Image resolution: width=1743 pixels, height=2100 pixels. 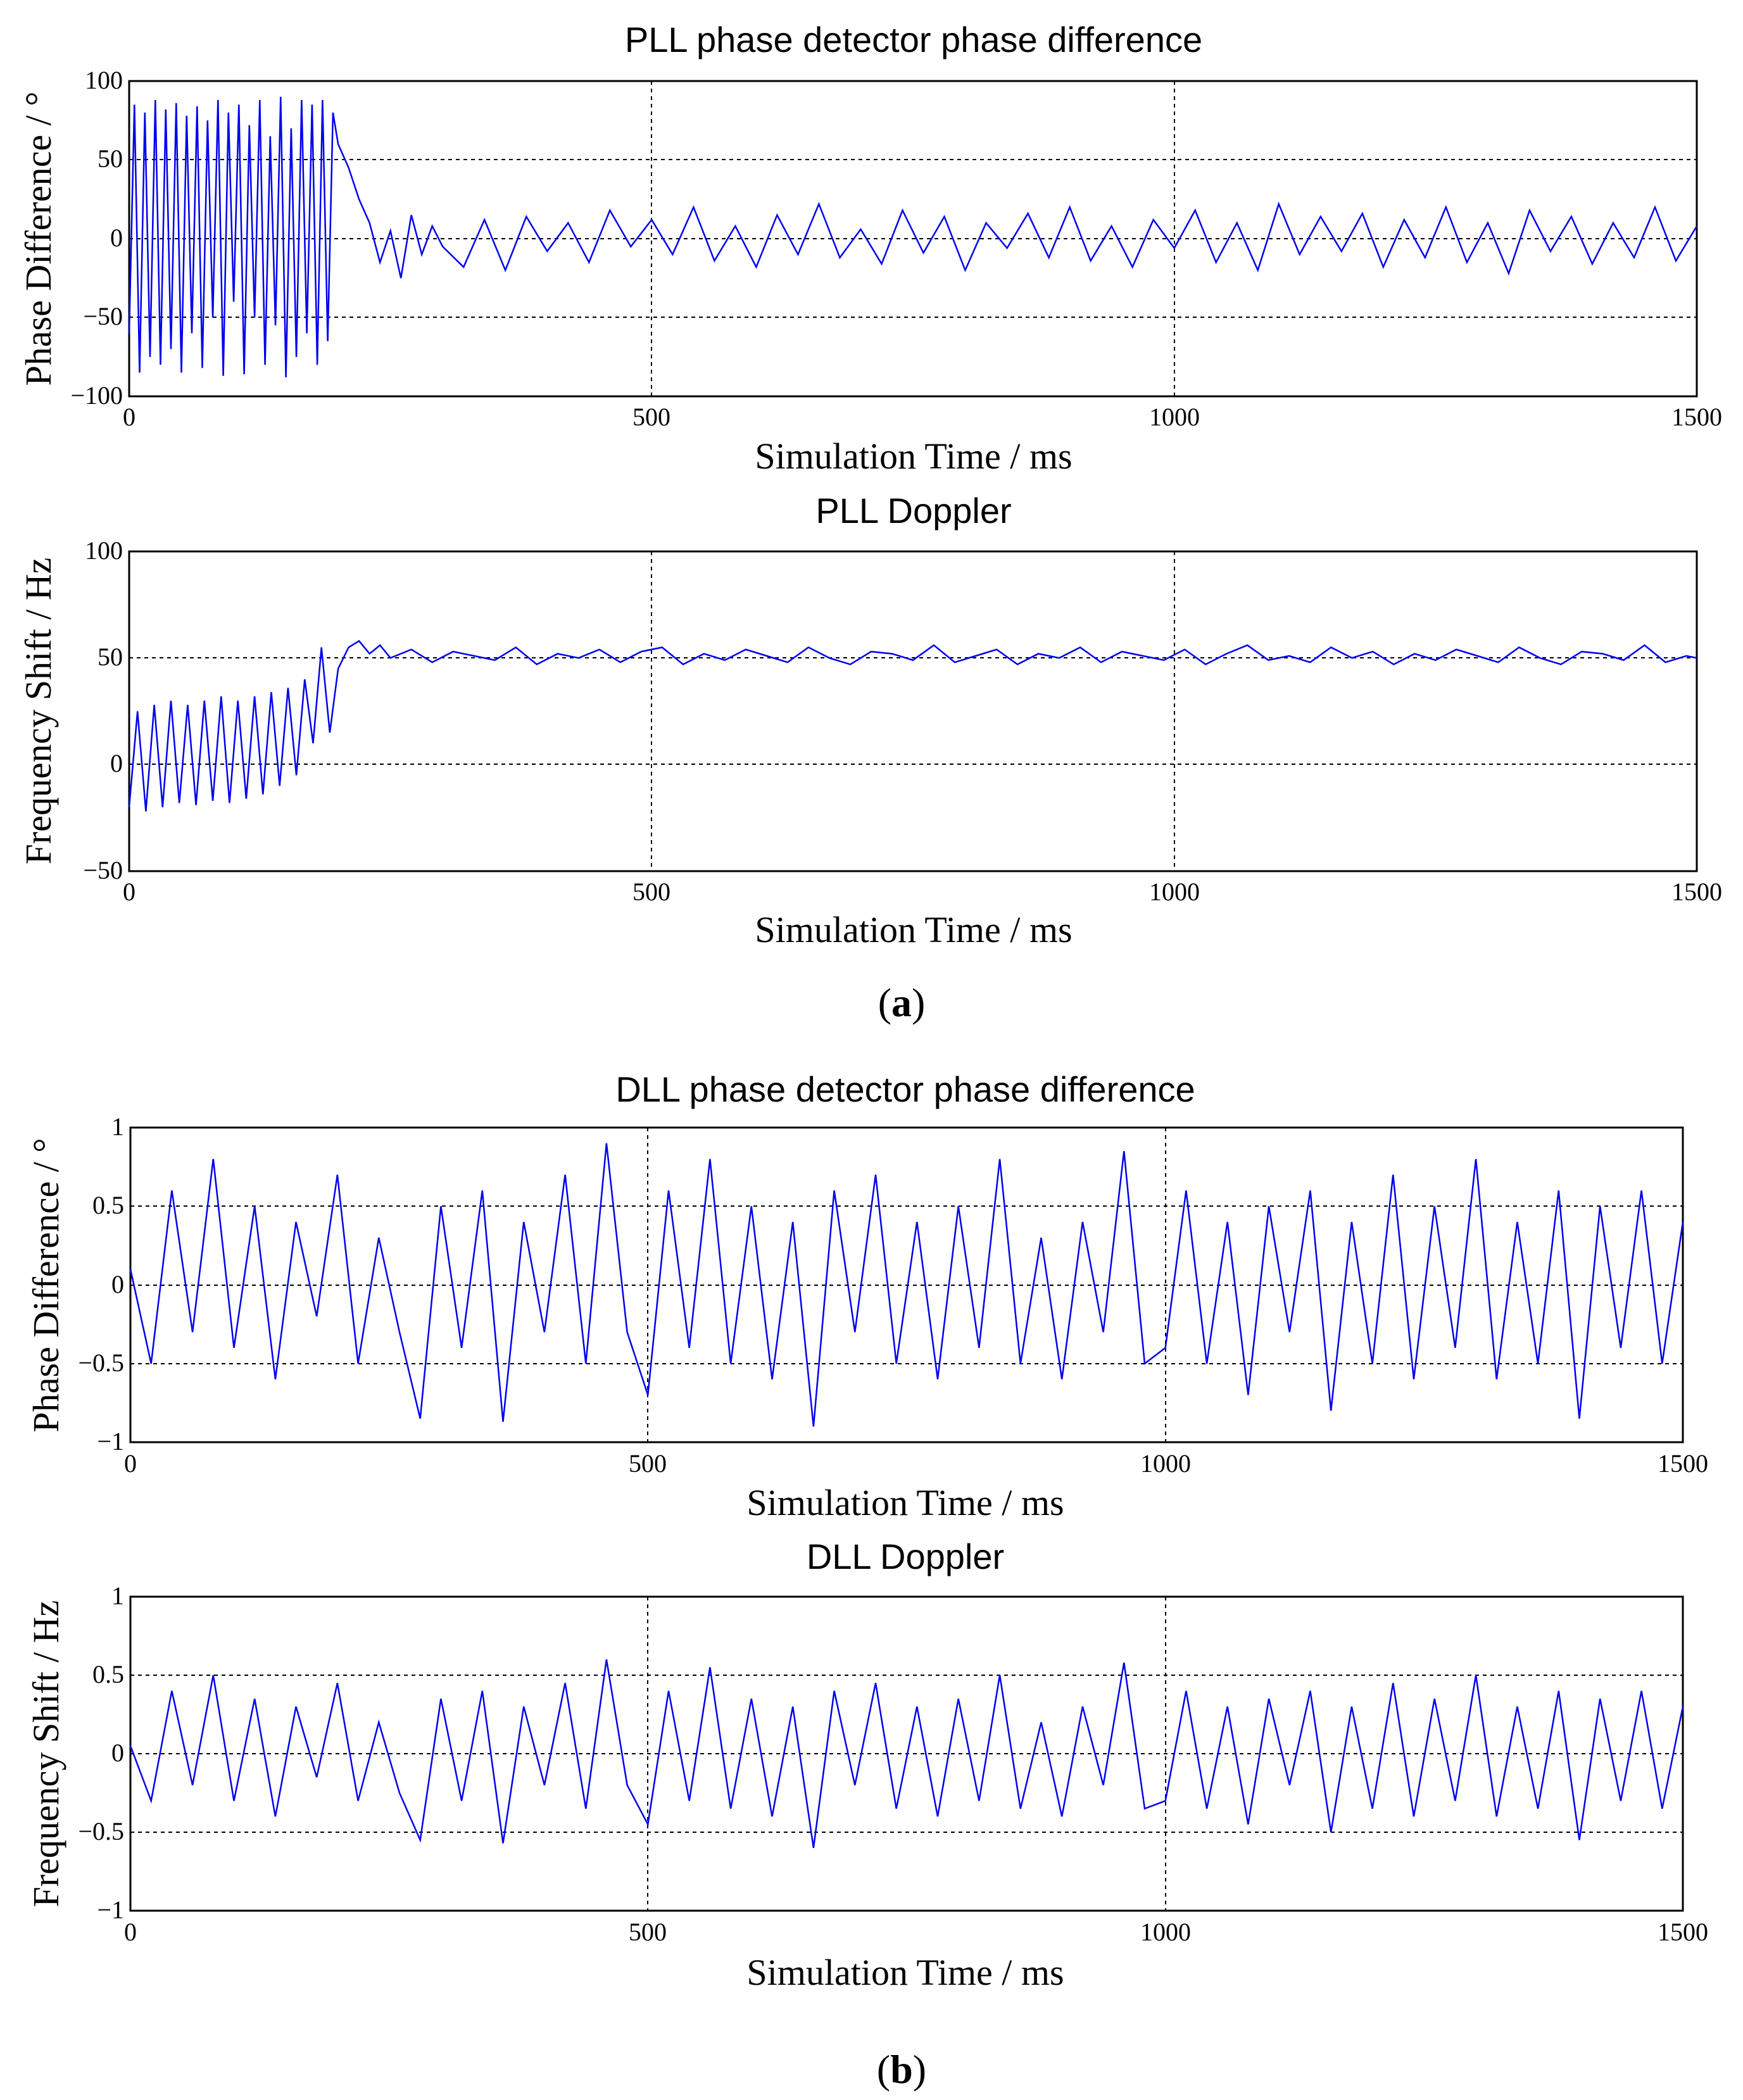 What do you see at coordinates (902, 1002) in the screenshot?
I see `caption-a: (a)` at bounding box center [902, 1002].